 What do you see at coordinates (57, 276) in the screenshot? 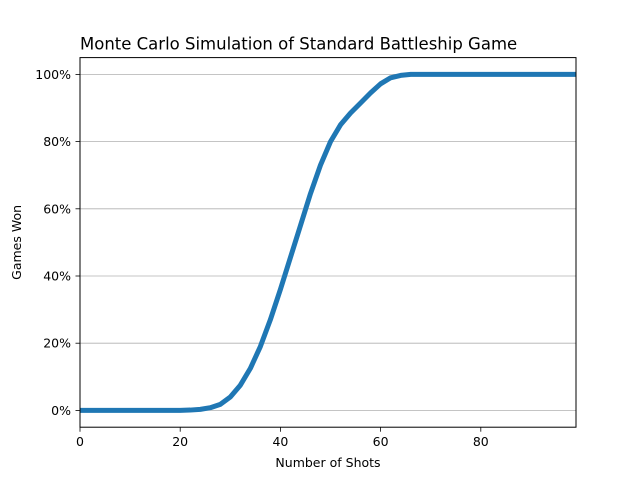
I see `y-tick-label: 40%` at bounding box center [57, 276].